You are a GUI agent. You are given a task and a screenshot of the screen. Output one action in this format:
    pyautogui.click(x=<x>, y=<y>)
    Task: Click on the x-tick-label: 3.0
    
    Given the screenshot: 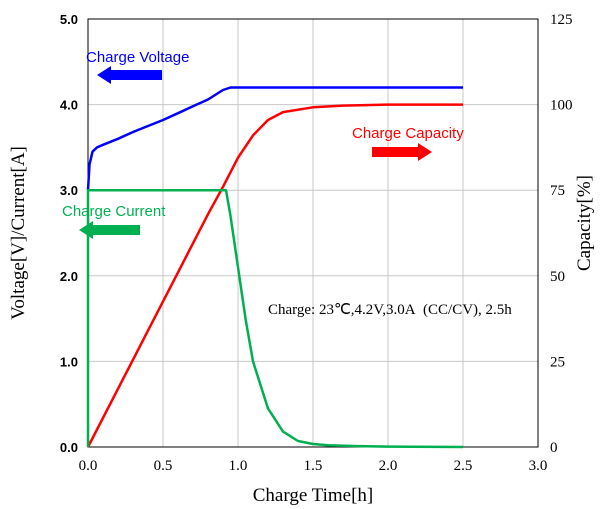 What is the action you would take?
    pyautogui.click(x=538, y=466)
    